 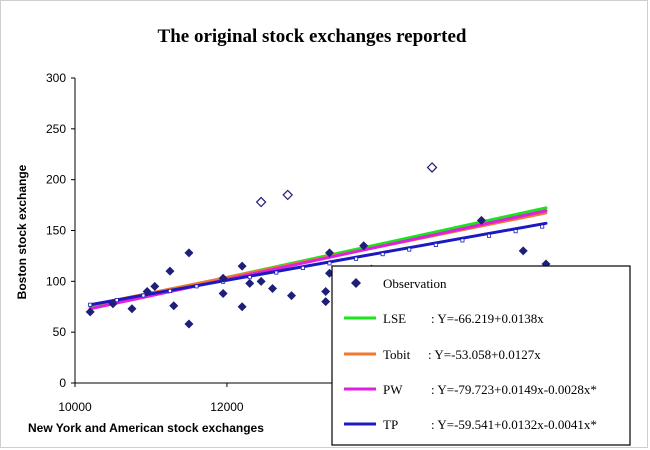 I want to click on legend-equation-tp: : Y=-59.541+0.0132x-0.0041x*, so click(x=514, y=424).